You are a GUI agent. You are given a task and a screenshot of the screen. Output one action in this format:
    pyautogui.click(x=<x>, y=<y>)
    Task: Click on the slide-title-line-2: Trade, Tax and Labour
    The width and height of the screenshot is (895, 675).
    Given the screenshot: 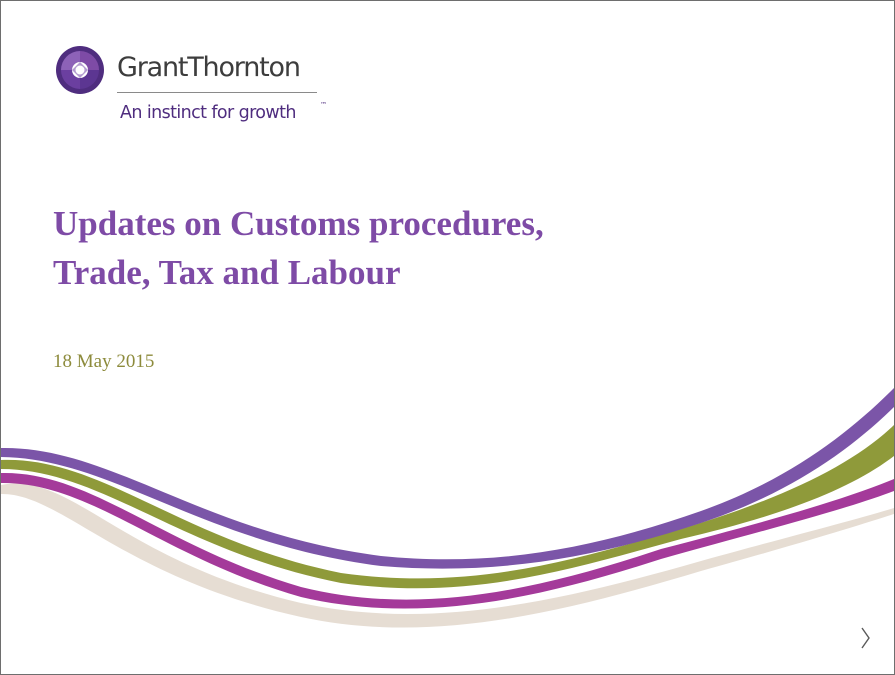 What is the action you would take?
    pyautogui.click(x=227, y=272)
    